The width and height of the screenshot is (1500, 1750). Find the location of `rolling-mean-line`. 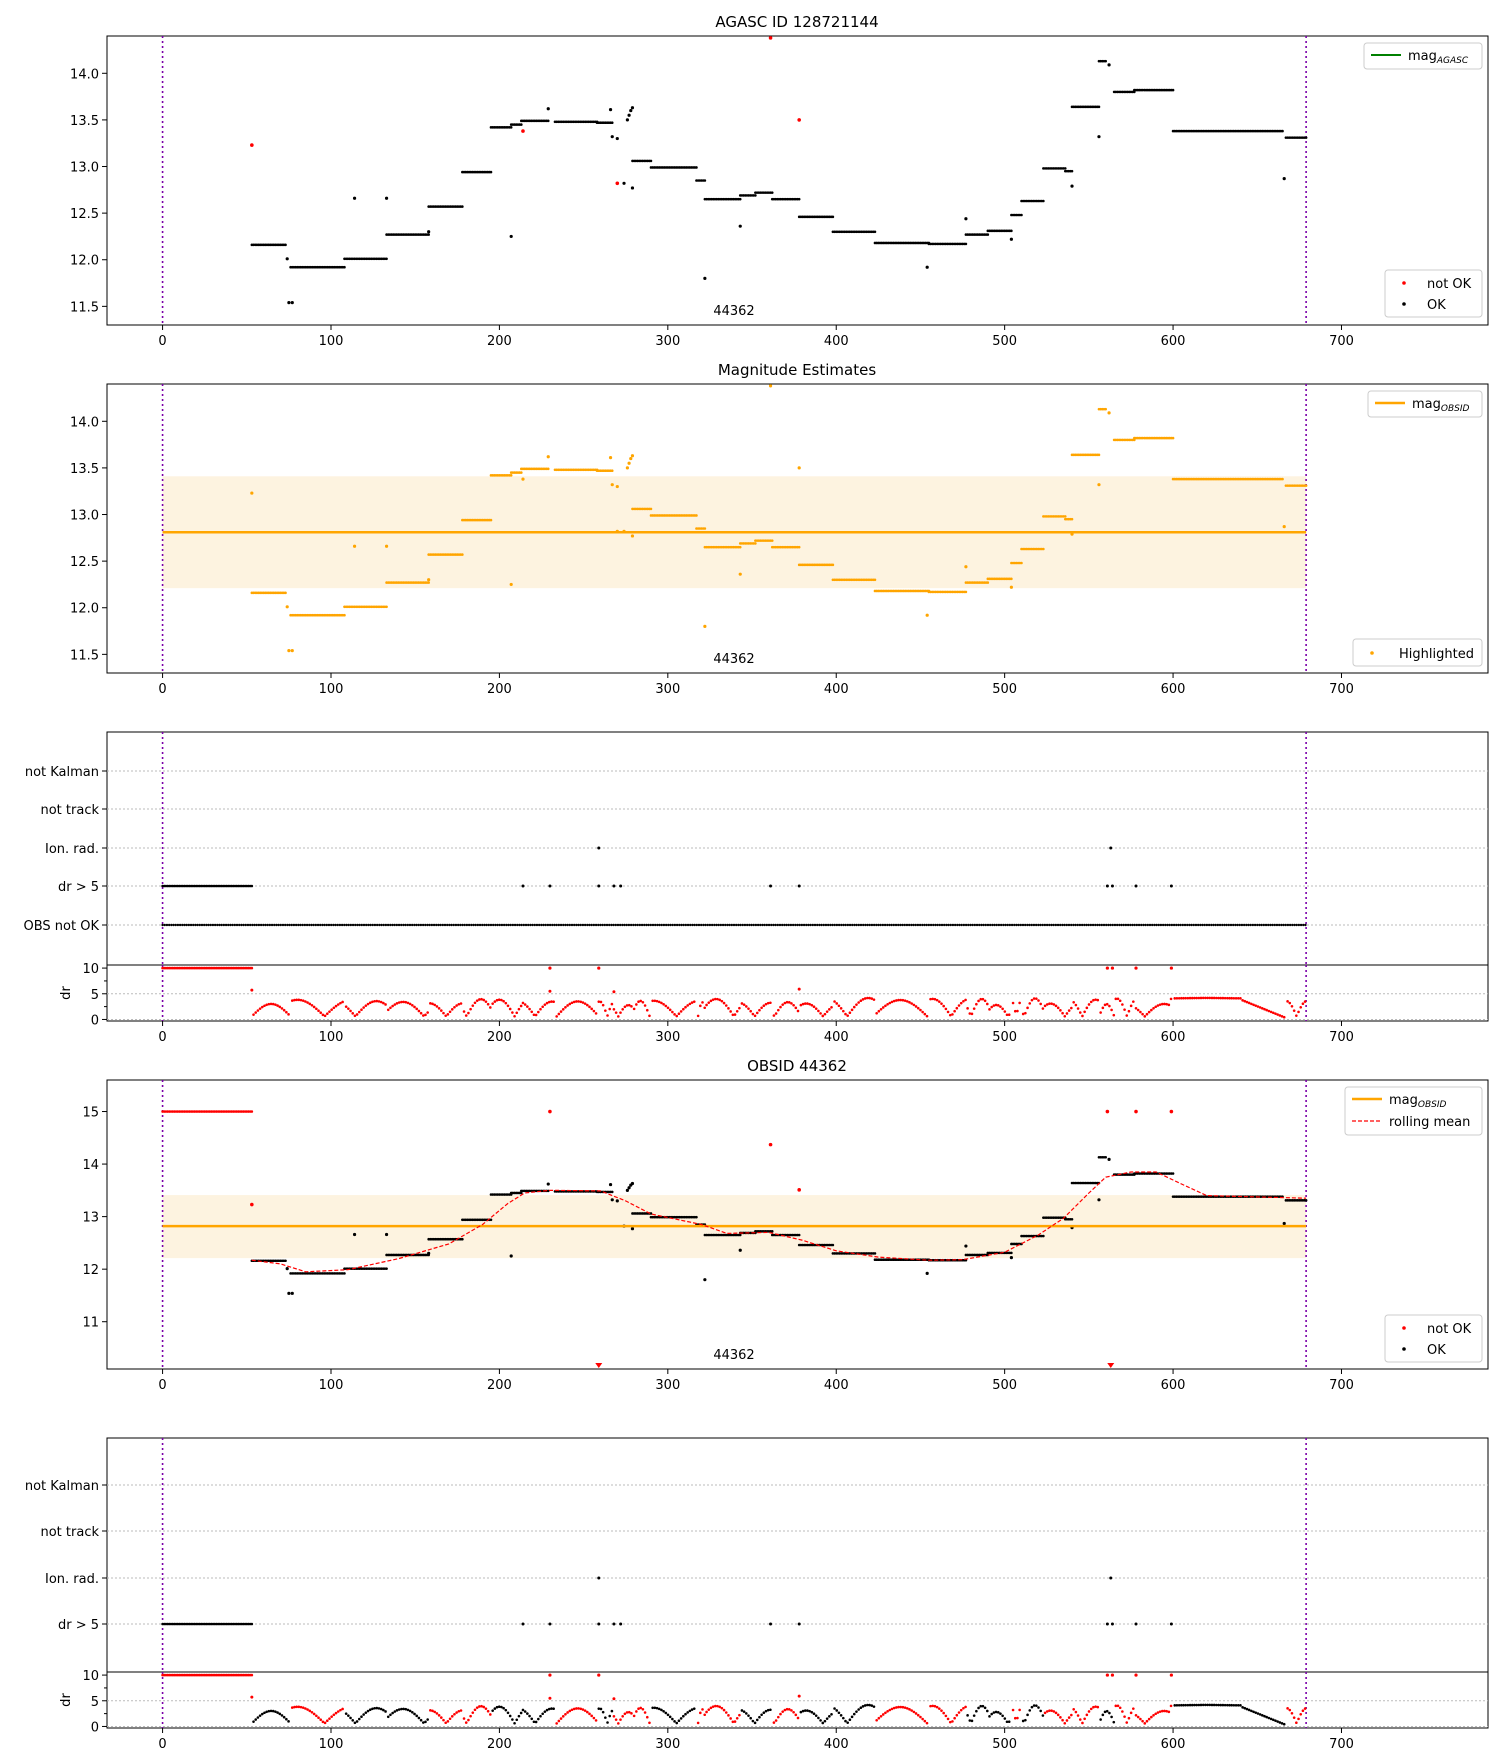

rolling-mean-line is located at coordinates (779, 1222).